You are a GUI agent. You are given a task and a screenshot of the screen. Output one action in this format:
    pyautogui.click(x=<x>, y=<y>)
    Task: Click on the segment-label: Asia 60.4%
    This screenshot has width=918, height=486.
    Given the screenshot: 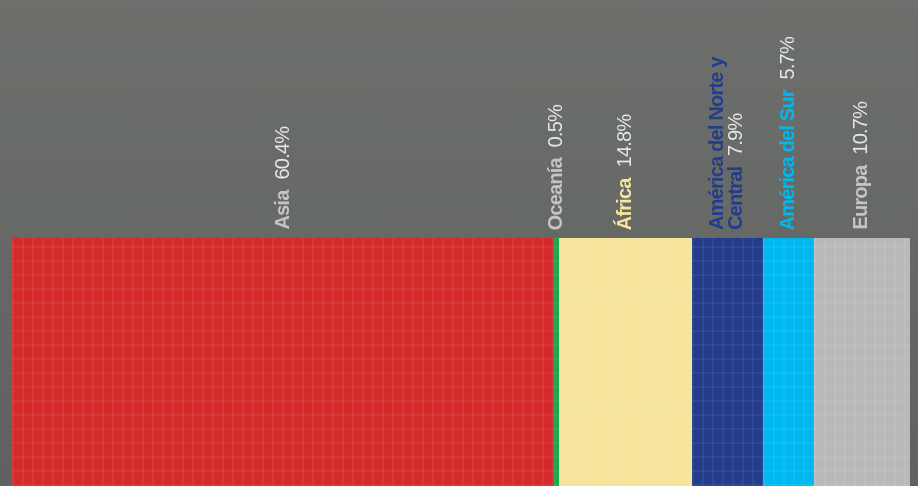 What is the action you would take?
    pyautogui.click(x=282, y=178)
    